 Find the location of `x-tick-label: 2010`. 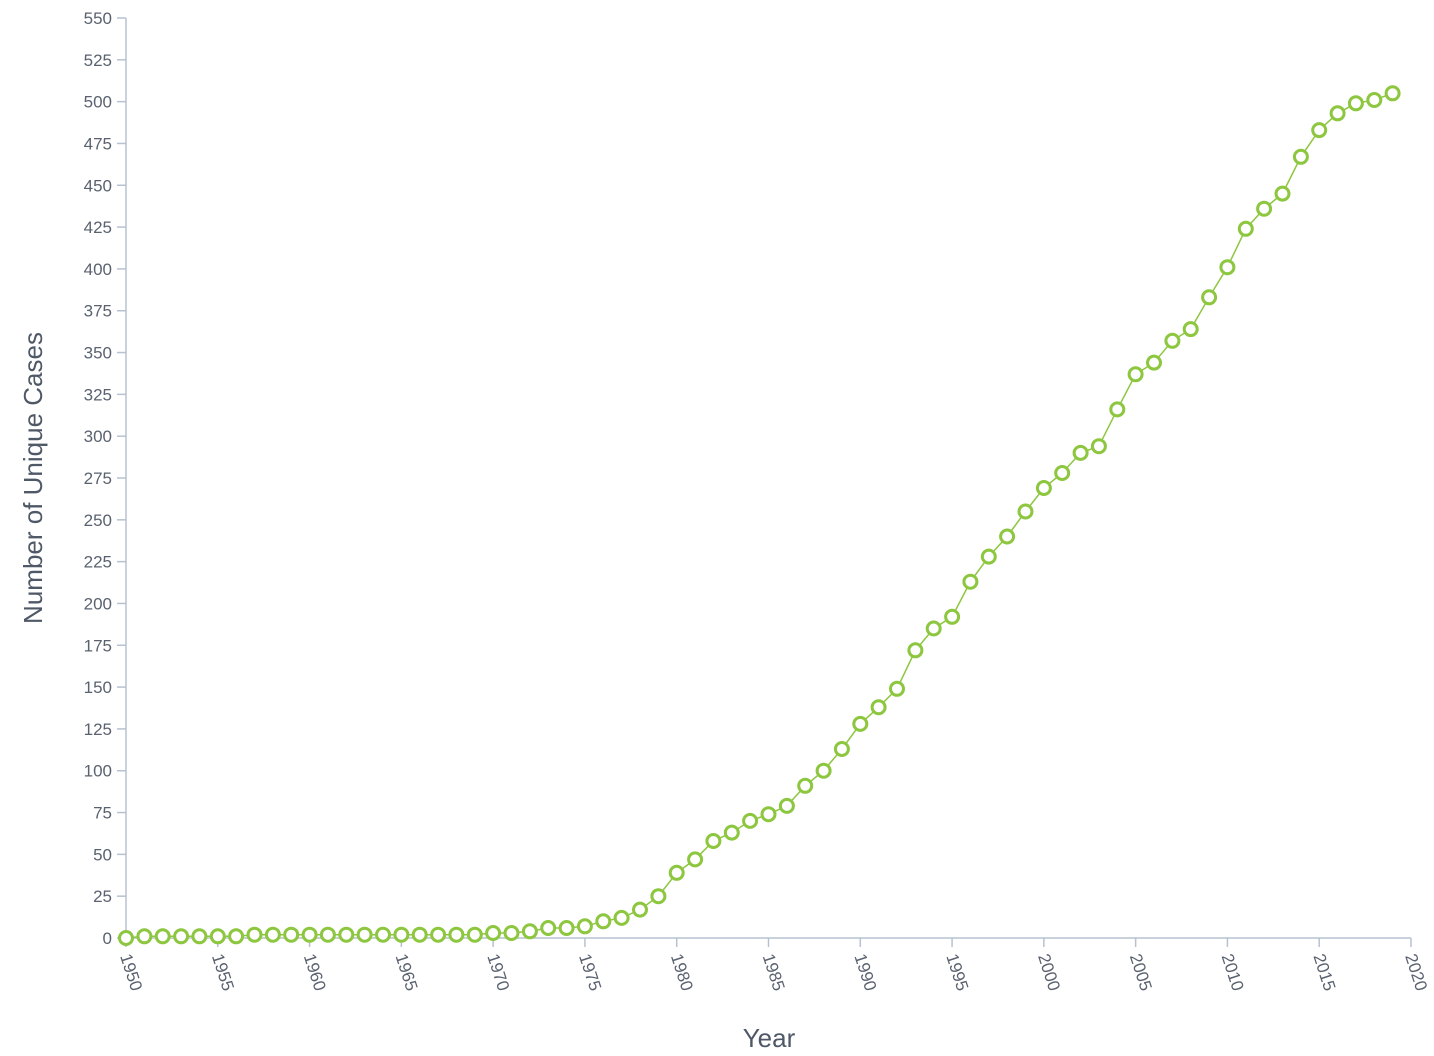

x-tick-label: 2010 is located at coordinates (1233, 972).